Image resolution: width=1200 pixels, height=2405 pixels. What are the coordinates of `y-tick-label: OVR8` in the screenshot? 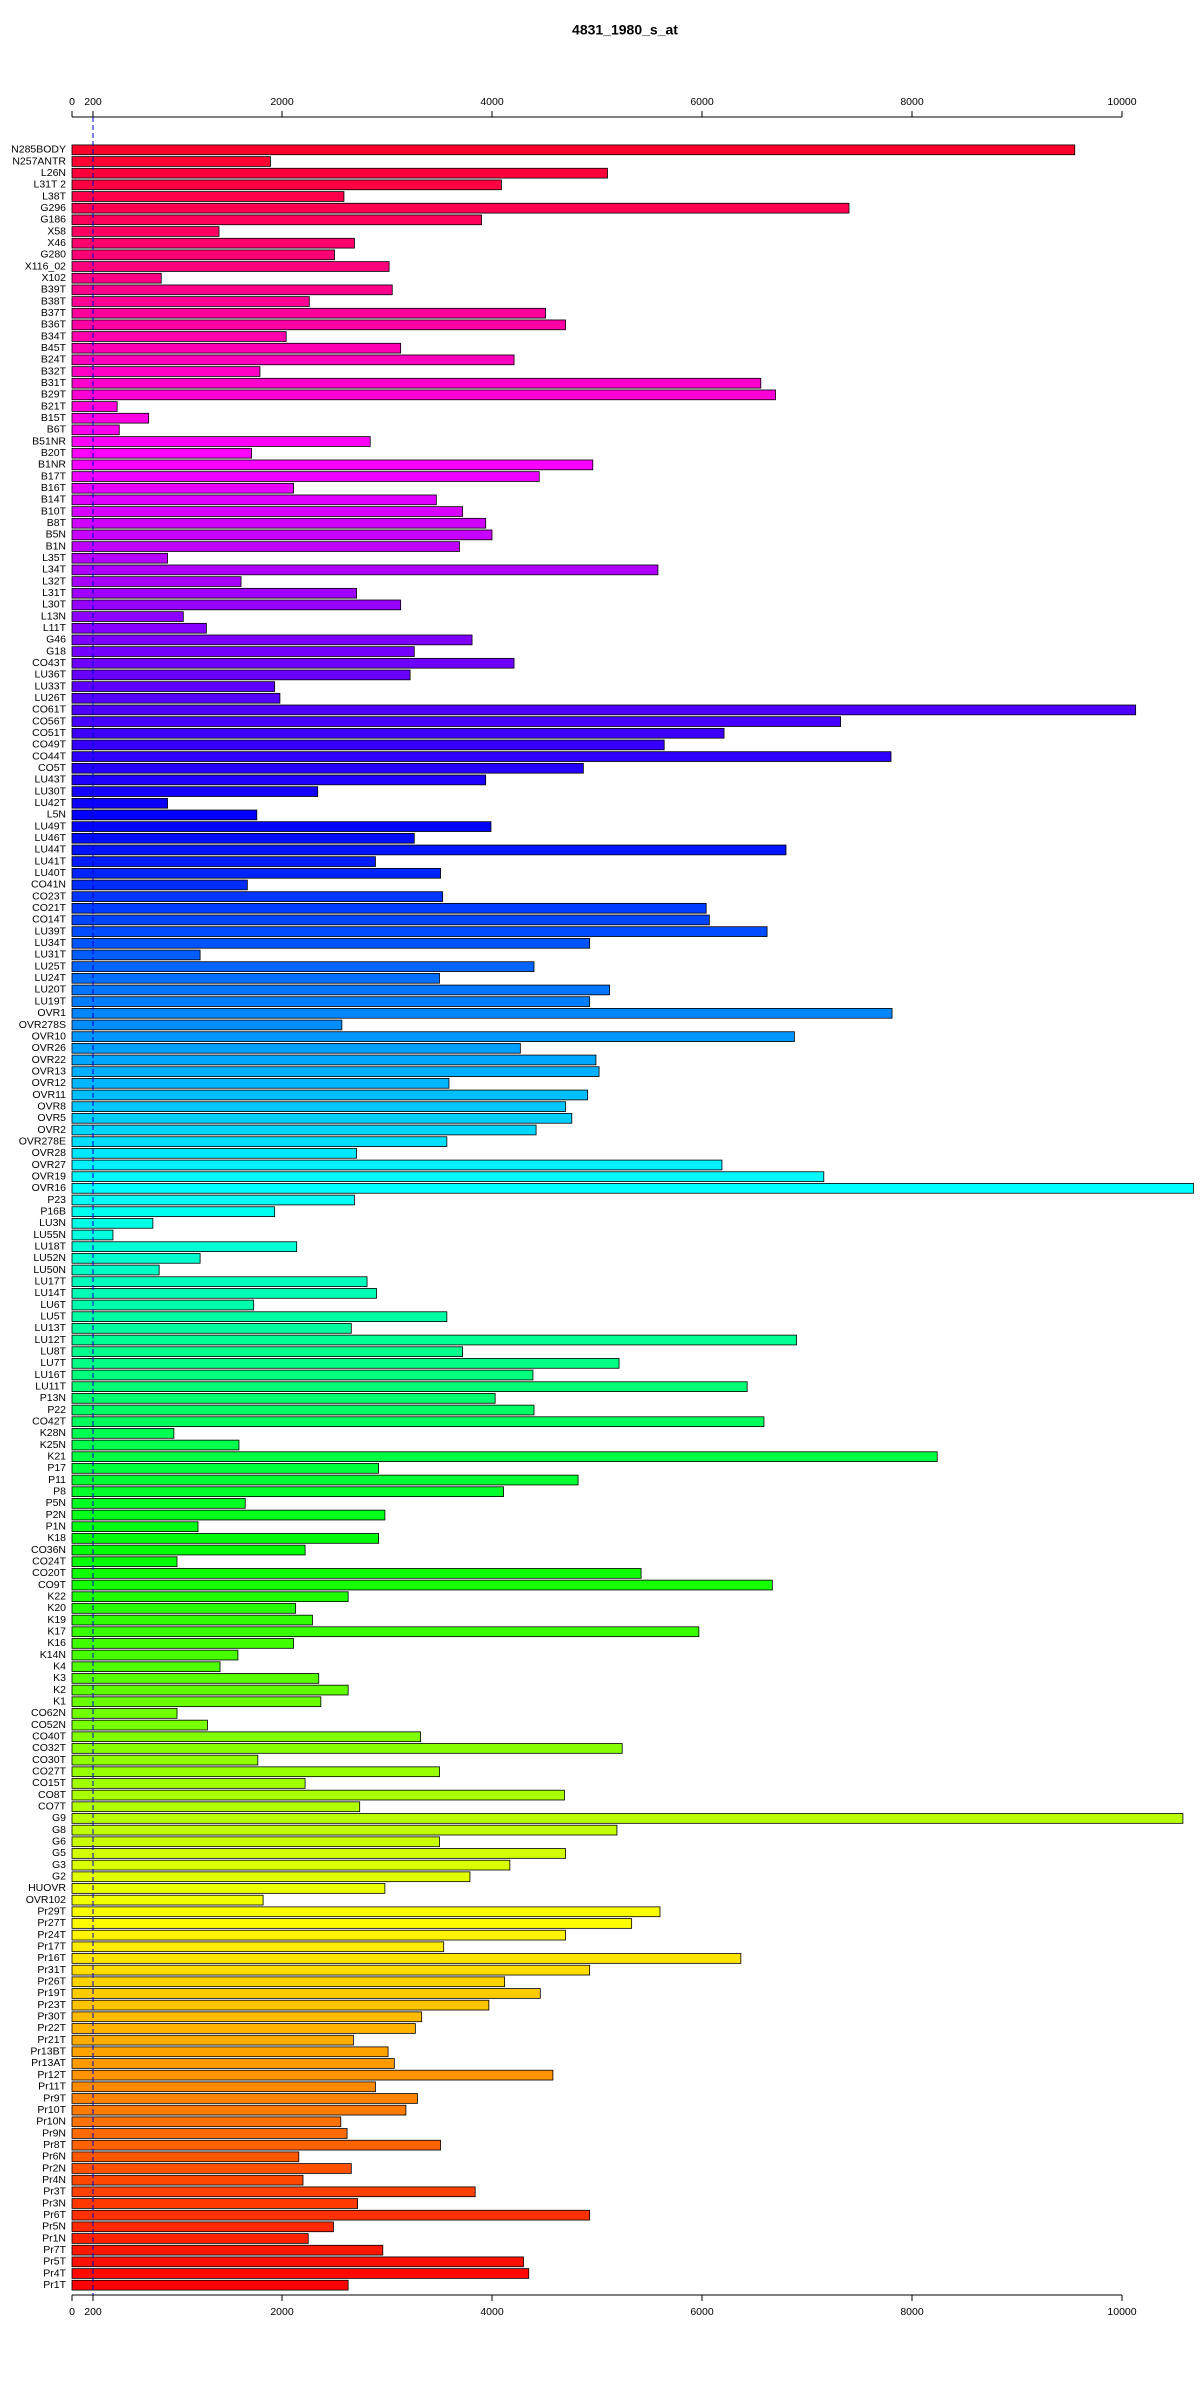 It's located at (51, 1106).